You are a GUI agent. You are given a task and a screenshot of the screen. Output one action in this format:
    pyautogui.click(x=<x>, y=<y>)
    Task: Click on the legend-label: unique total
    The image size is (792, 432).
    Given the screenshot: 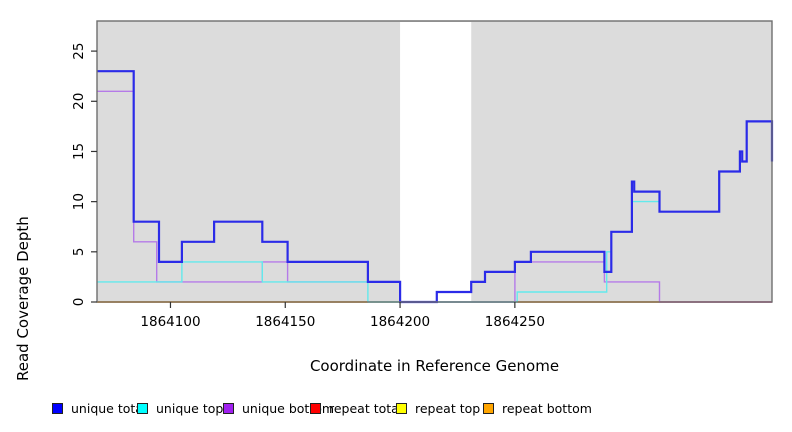 What is the action you would take?
    pyautogui.click(x=109, y=408)
    